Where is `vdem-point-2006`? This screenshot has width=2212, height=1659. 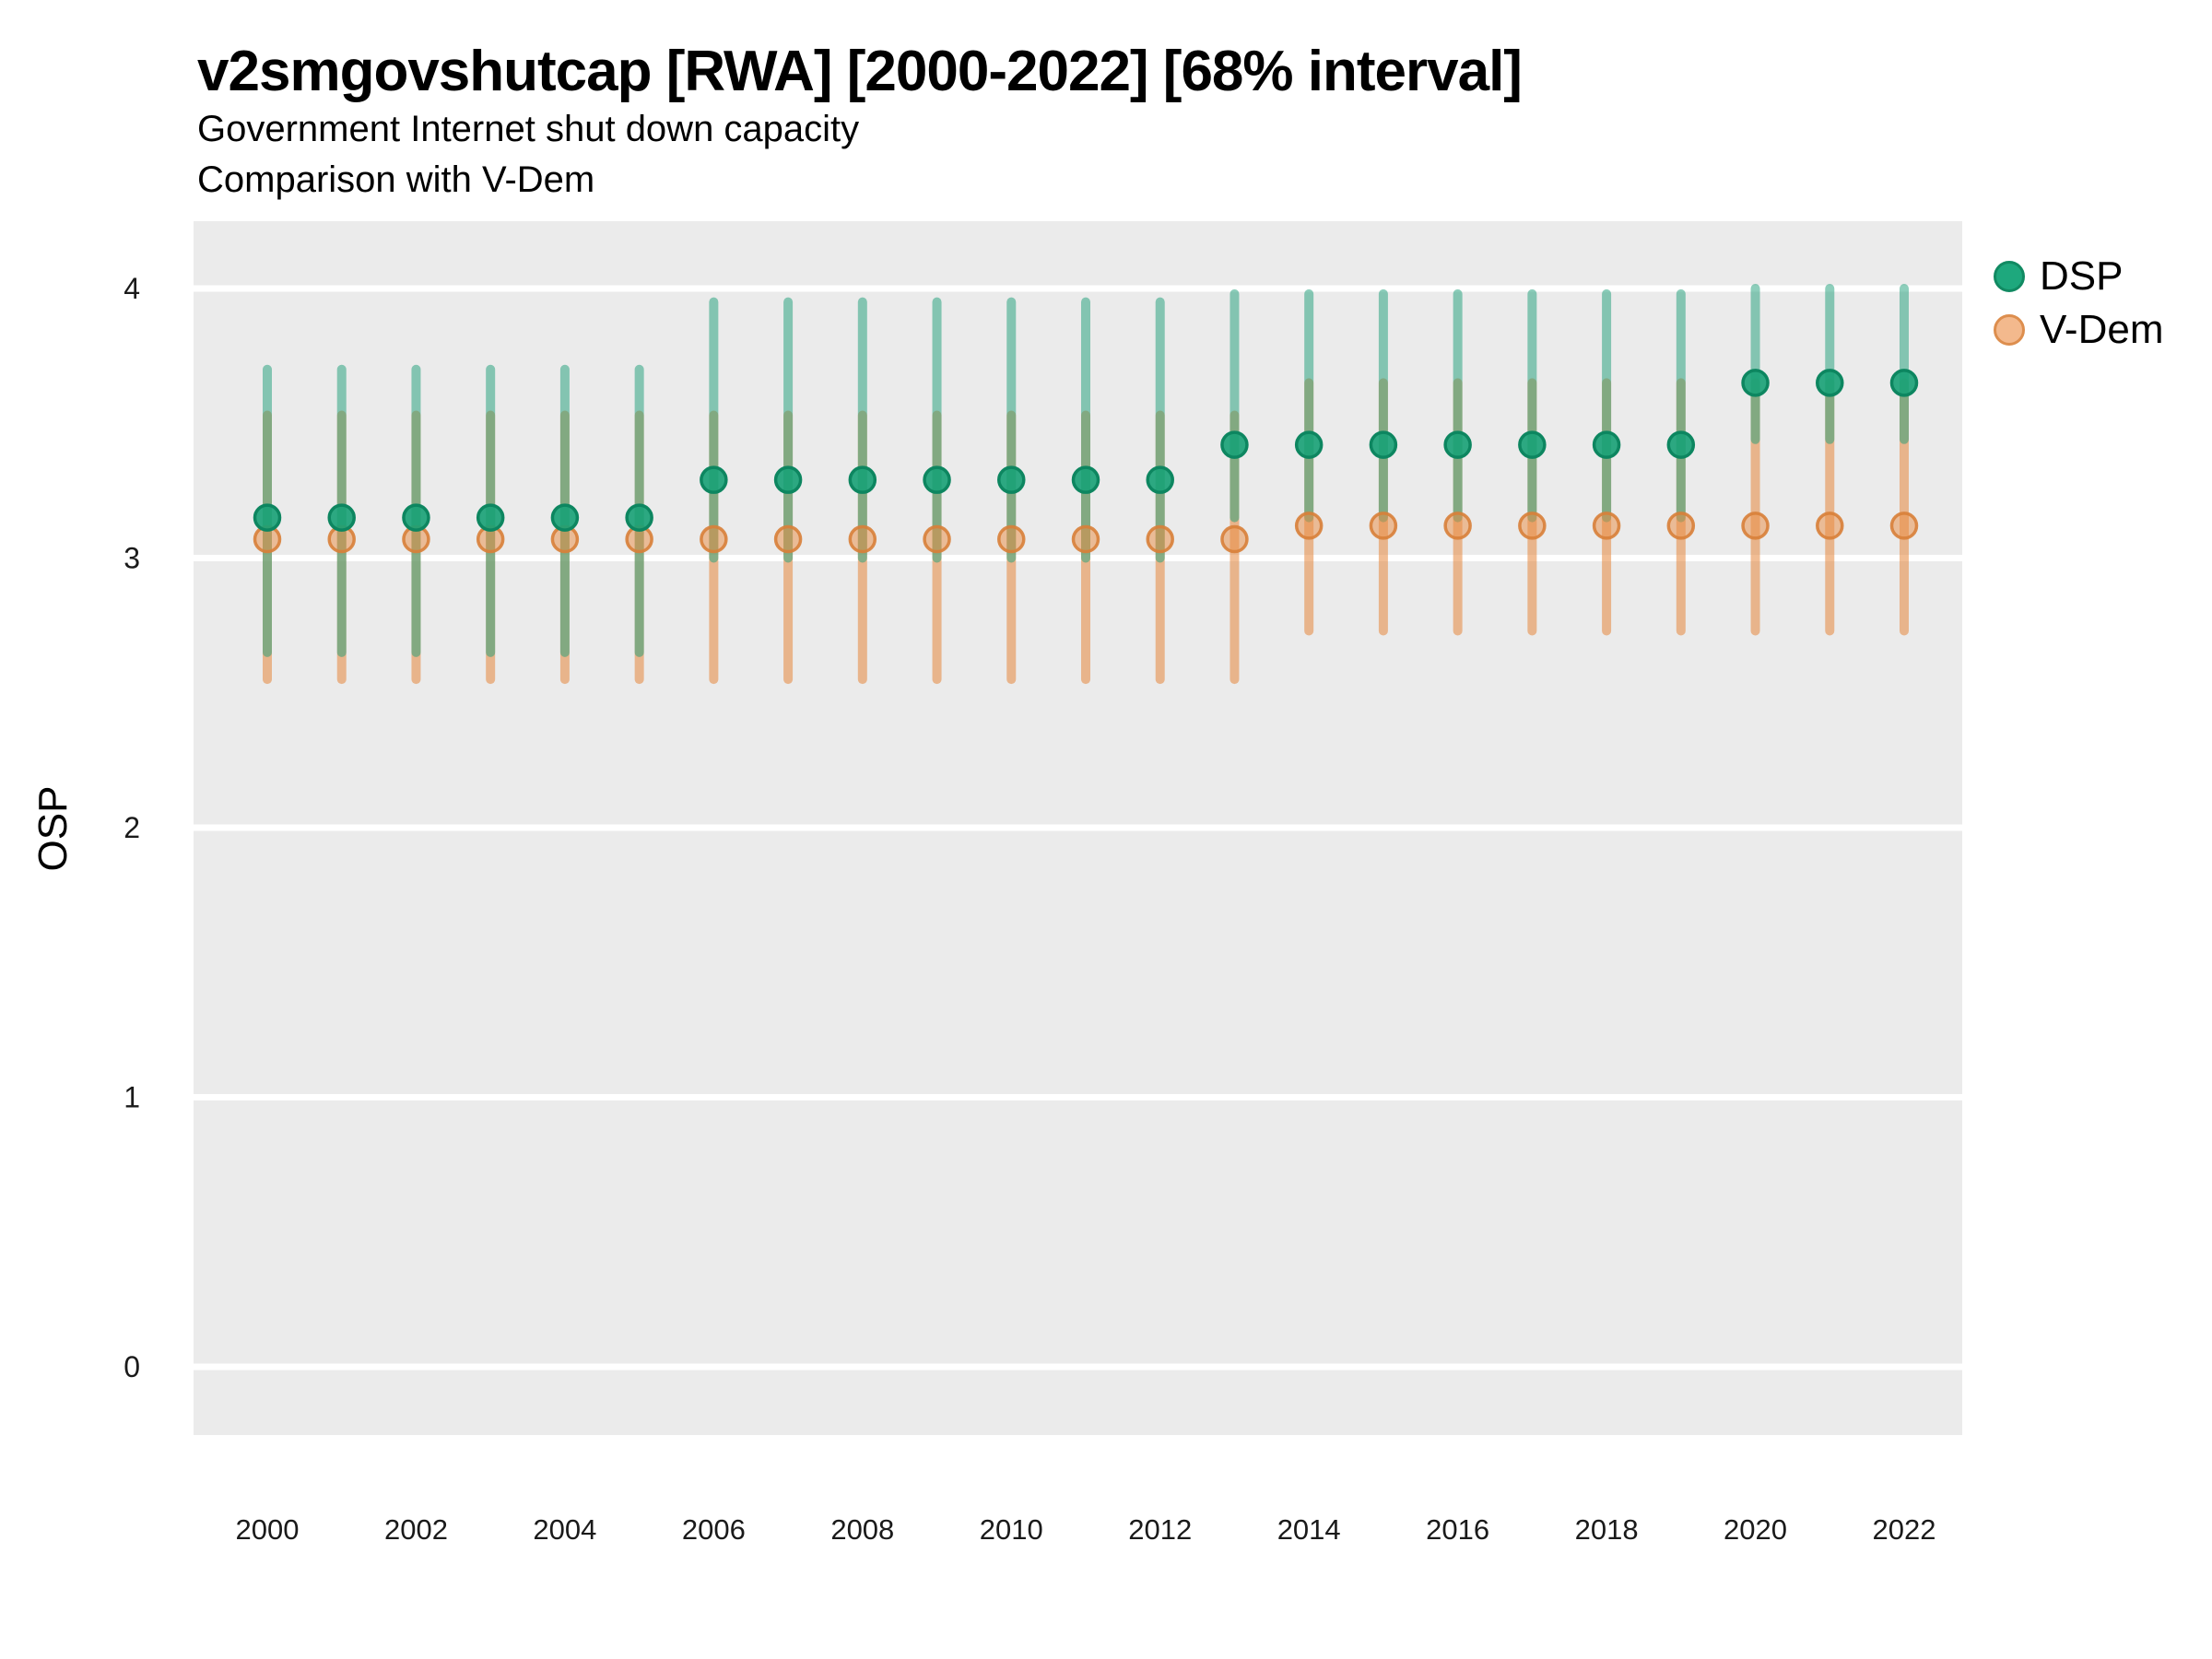
vdem-point-2006 is located at coordinates (714, 539).